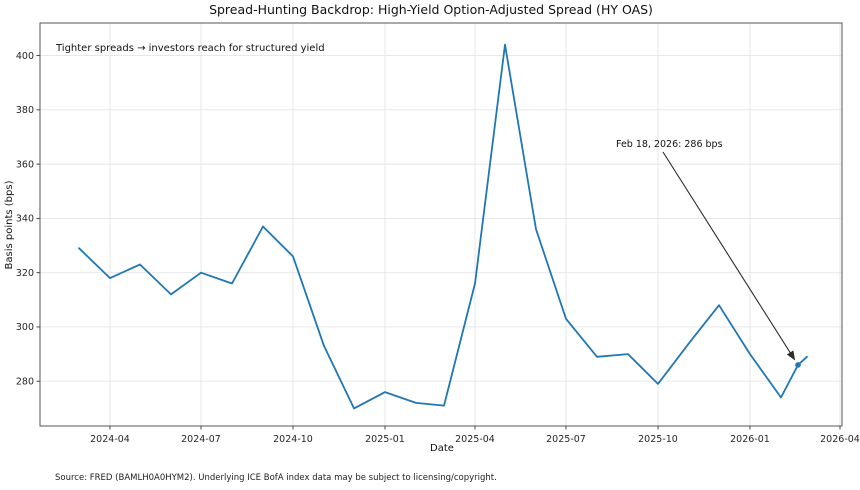 This screenshot has height=490, width=860. What do you see at coordinates (25, 381) in the screenshot?
I see `y-tick-label: 280` at bounding box center [25, 381].